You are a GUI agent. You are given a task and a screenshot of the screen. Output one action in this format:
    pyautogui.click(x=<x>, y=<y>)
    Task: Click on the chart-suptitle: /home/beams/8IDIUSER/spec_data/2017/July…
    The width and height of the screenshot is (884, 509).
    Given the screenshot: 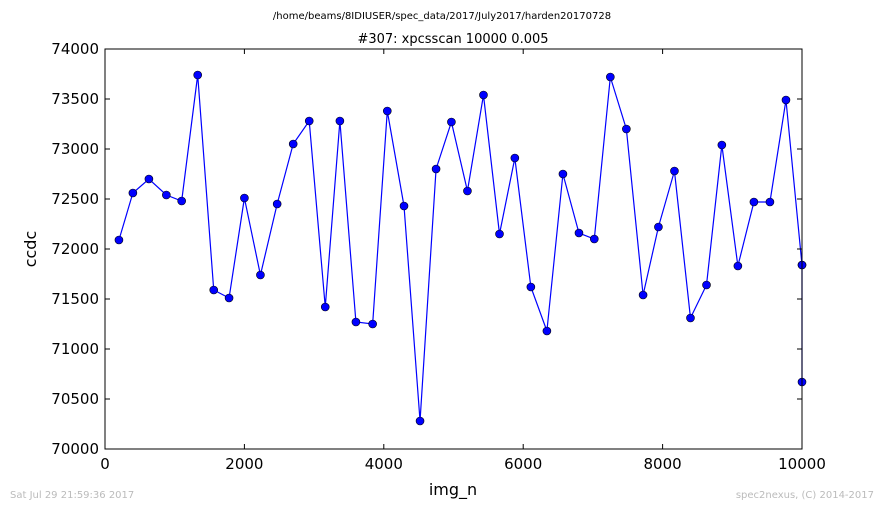 What is the action you would take?
    pyautogui.click(x=442, y=16)
    